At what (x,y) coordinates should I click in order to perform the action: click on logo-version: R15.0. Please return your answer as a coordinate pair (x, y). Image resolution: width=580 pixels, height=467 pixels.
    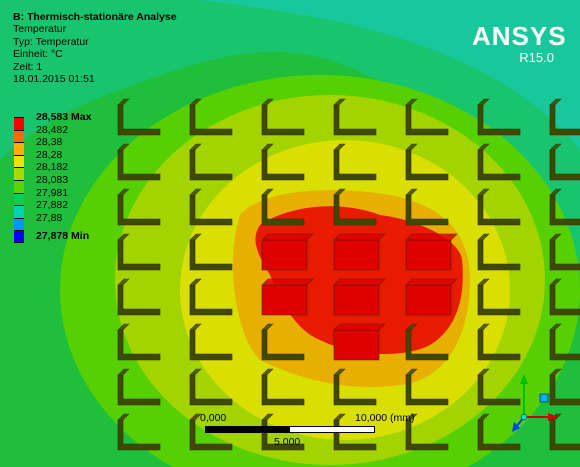
    Looking at the image, I should click on (536, 57).